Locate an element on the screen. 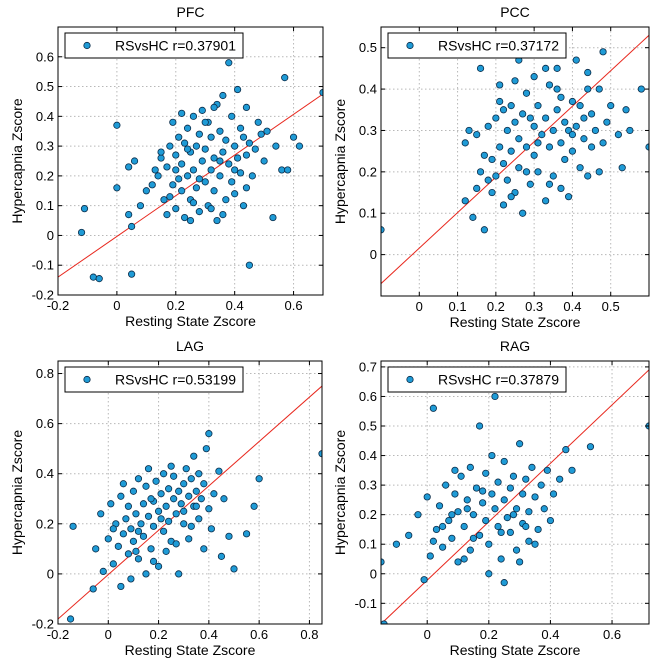 The image size is (658, 669). y-tick-label: 0.4 is located at coordinates (45, 116).